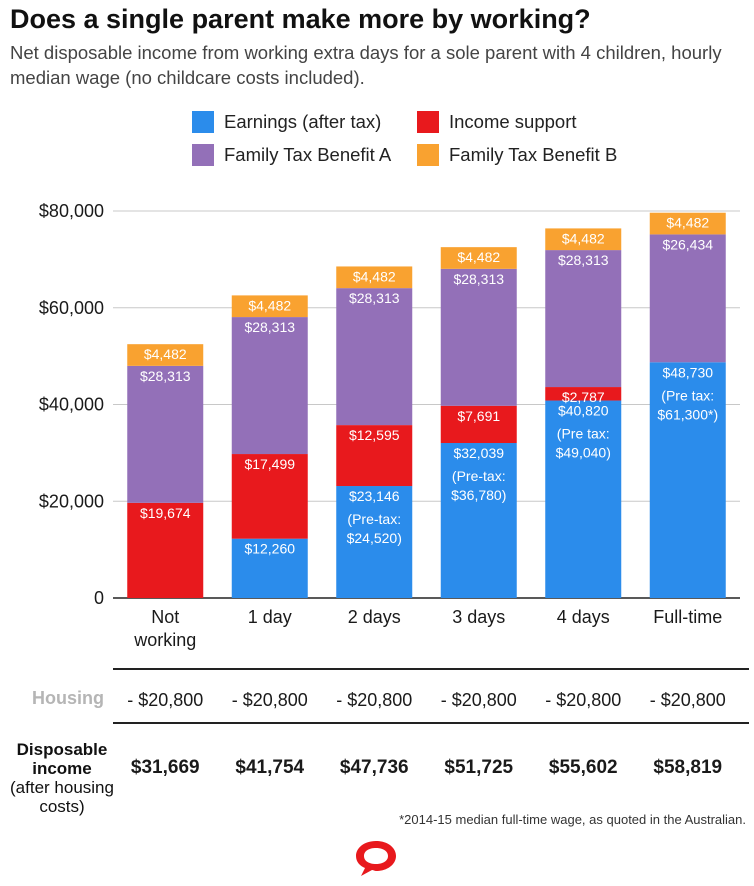 This screenshot has height=886, width=754. What do you see at coordinates (62, 797) in the screenshot?
I see `disposable-label-rest: (after housing costs)` at bounding box center [62, 797].